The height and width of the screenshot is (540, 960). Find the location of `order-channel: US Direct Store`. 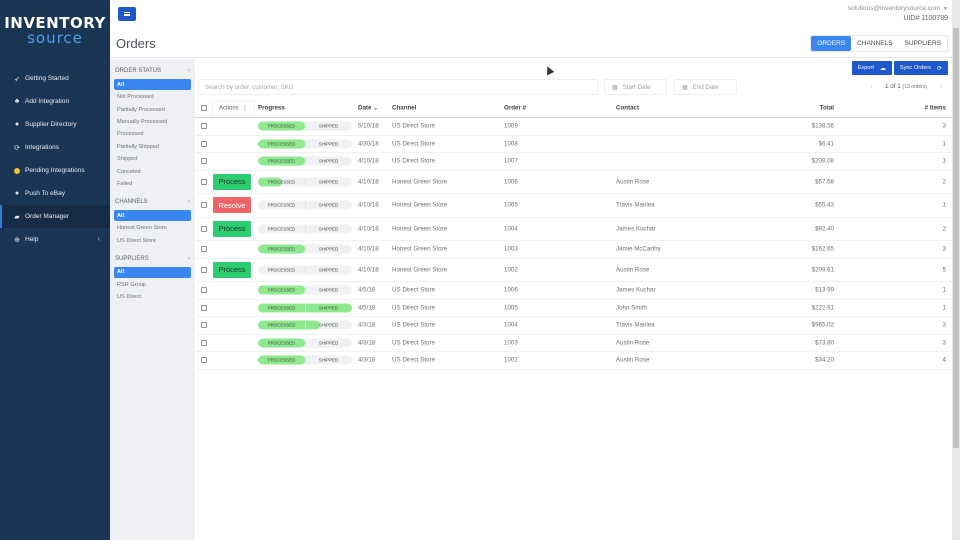

order-channel: US Direct Store is located at coordinates (413, 290).